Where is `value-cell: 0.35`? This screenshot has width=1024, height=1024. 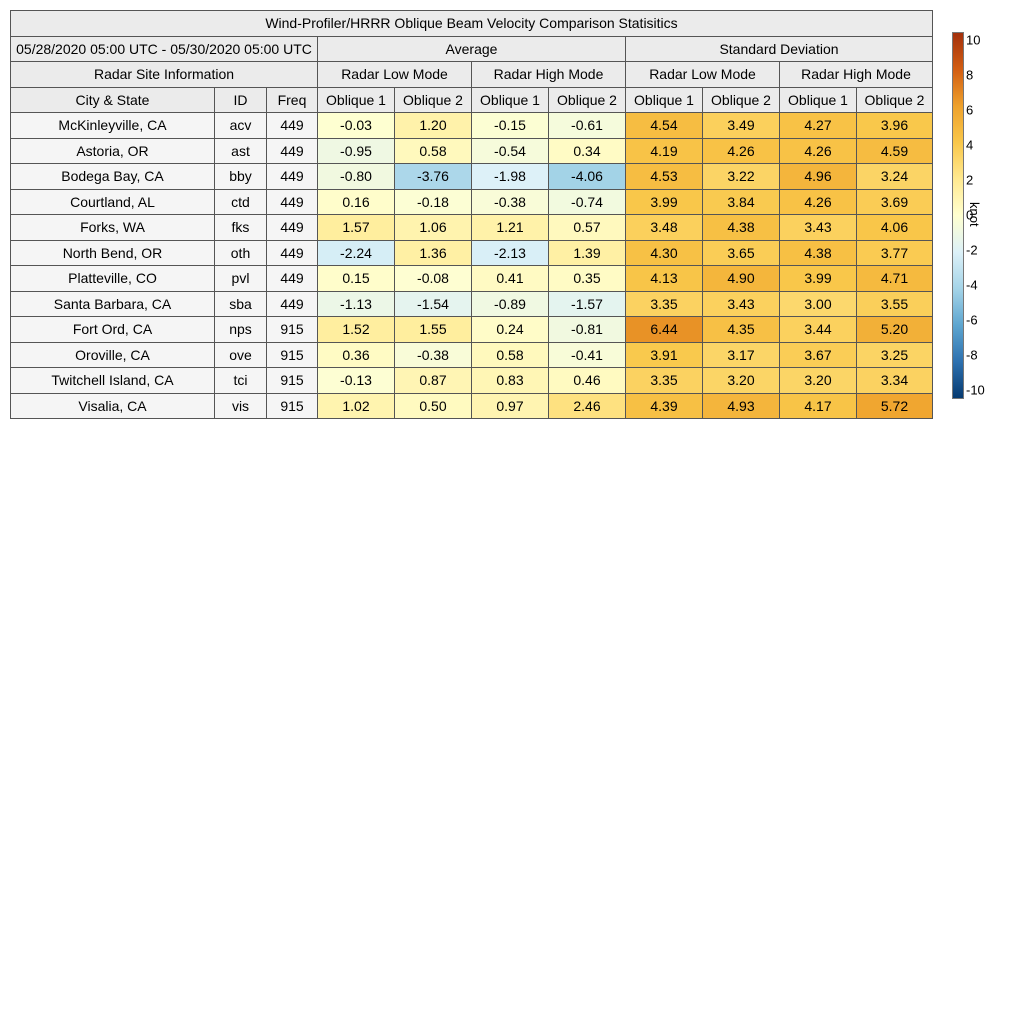
value-cell: 0.35 is located at coordinates (587, 278).